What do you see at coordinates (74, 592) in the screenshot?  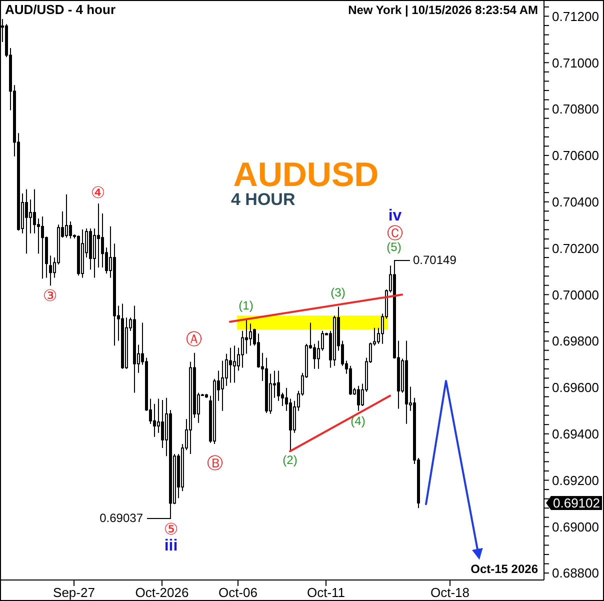 I see `x-tick-label: Sep-27` at bounding box center [74, 592].